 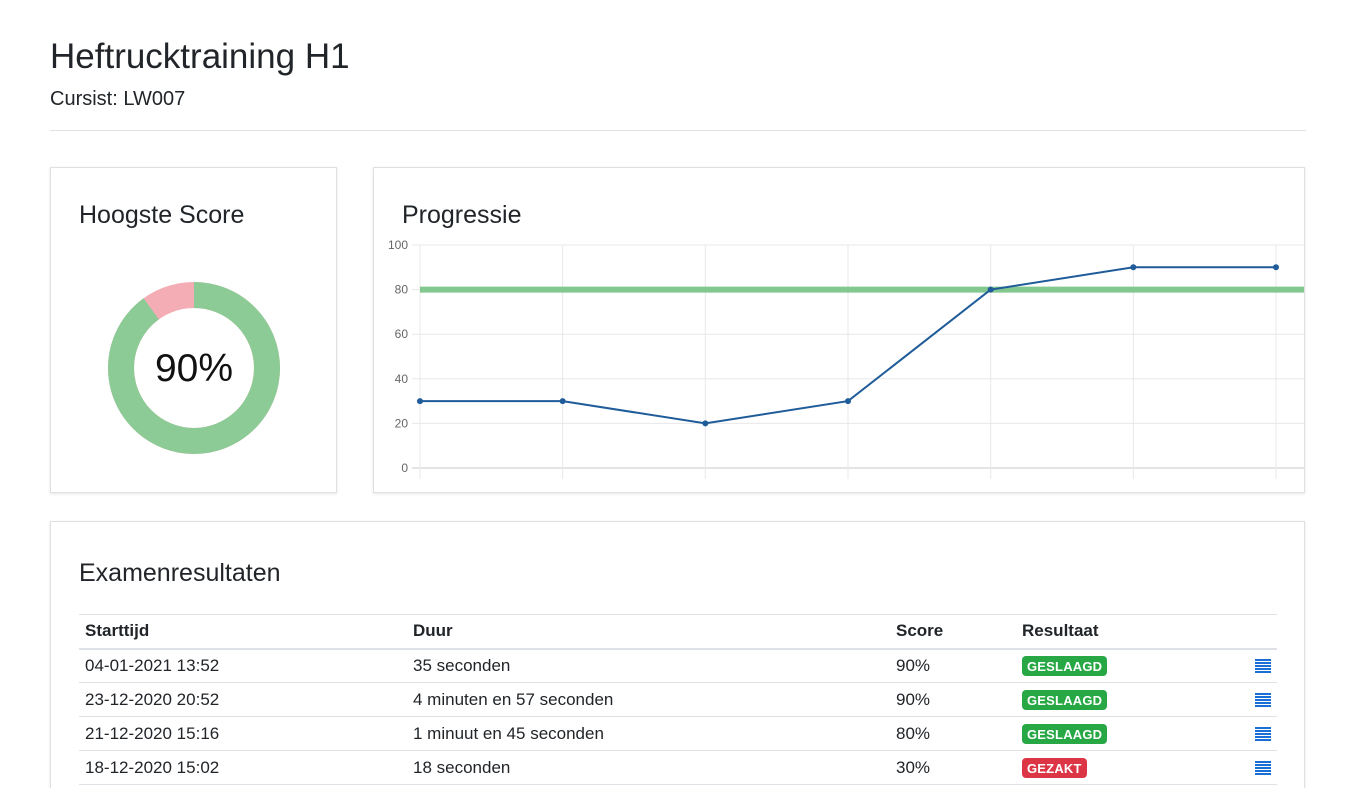 What do you see at coordinates (398, 245) in the screenshot?
I see `y-tick-label: 100` at bounding box center [398, 245].